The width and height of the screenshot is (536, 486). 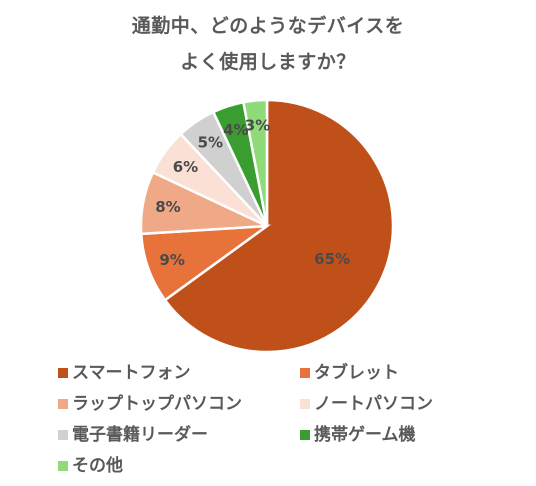 What do you see at coordinates (332, 259) in the screenshot?
I see `data-label-1: 65%` at bounding box center [332, 259].